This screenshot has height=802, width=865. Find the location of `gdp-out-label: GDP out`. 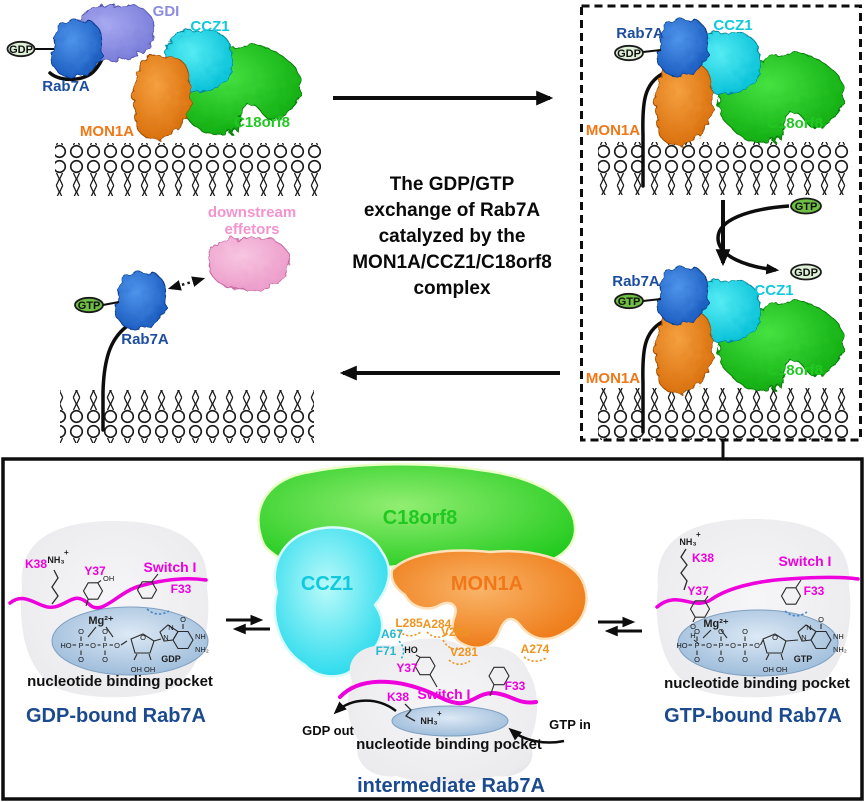

gdp-out-label: GDP out is located at coordinates (328, 730).